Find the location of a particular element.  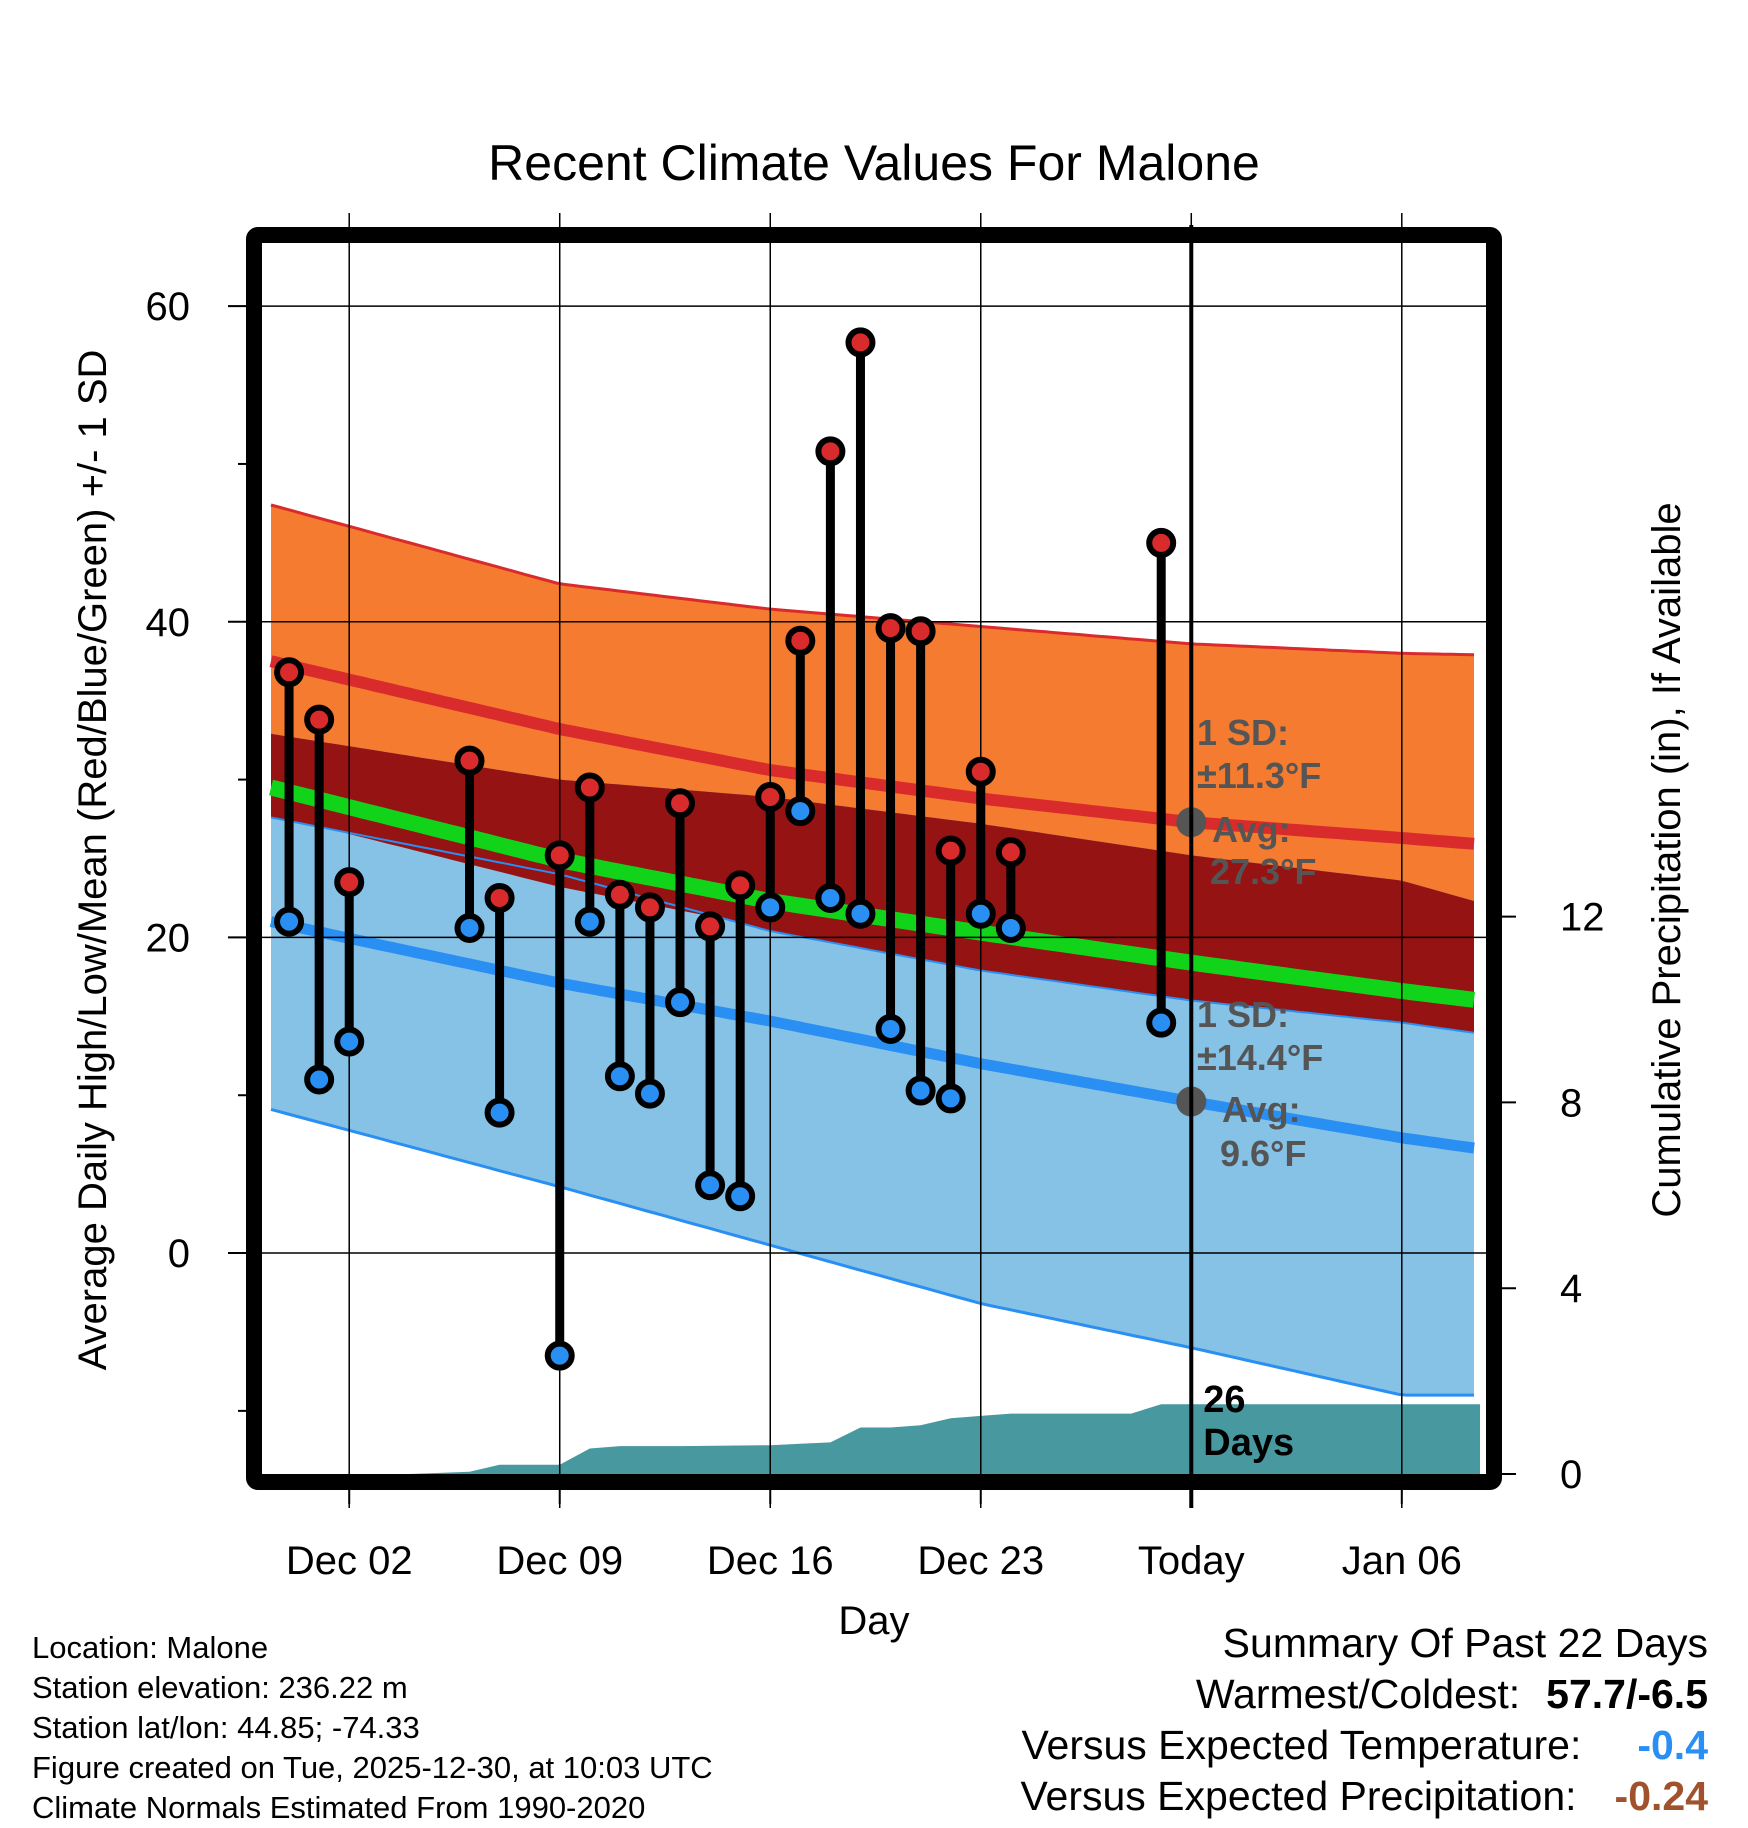

x-tick-label: Jan 06 is located at coordinates (1402, 1561).